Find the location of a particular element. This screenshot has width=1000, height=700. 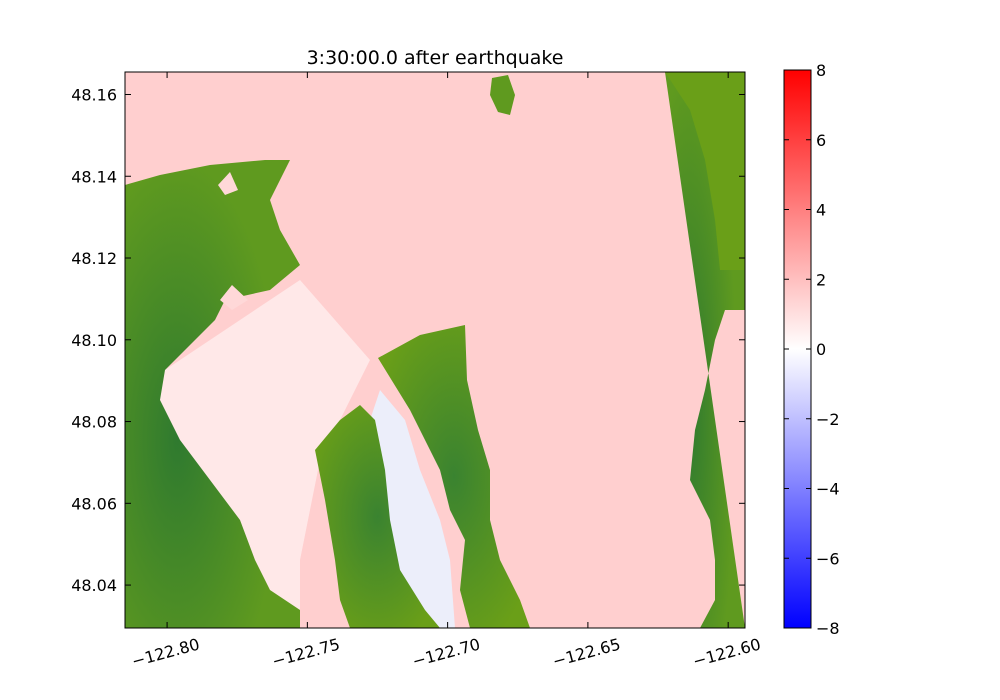

colorbar-tick-label: 8 is located at coordinates (821, 70).